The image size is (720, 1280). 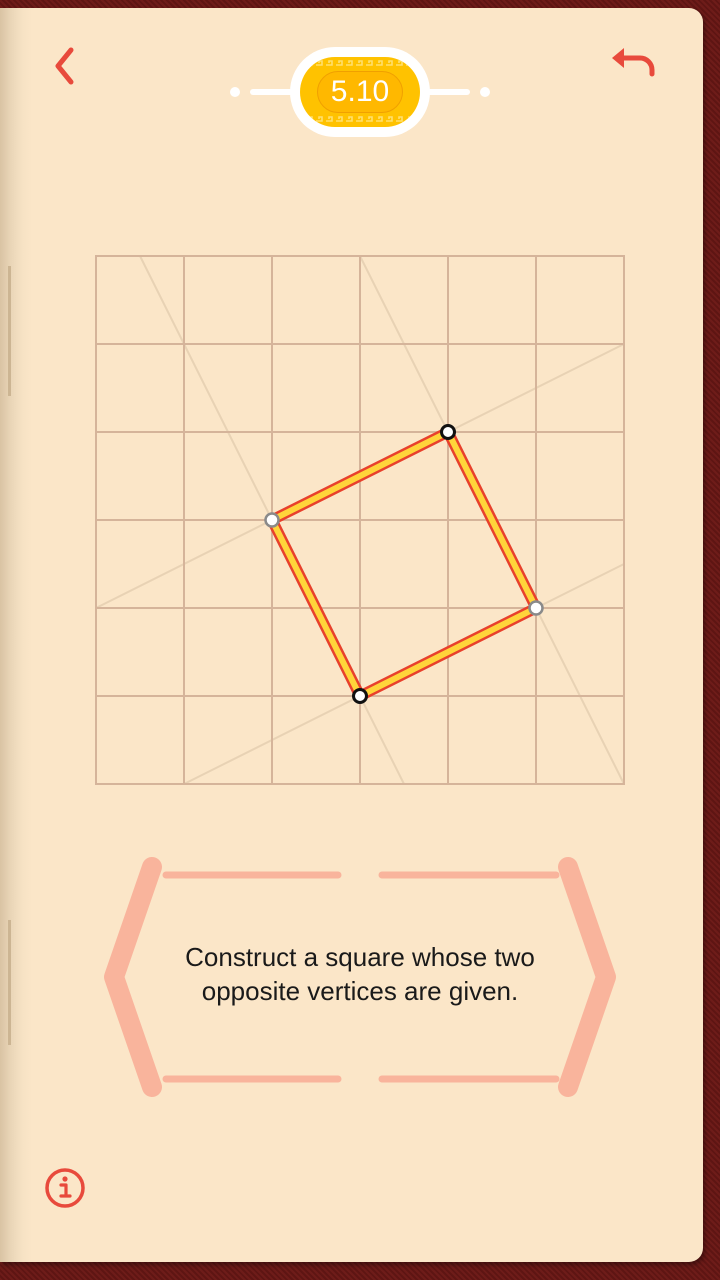 I want to click on info-circle-icon, so click(x=65, y=1188).